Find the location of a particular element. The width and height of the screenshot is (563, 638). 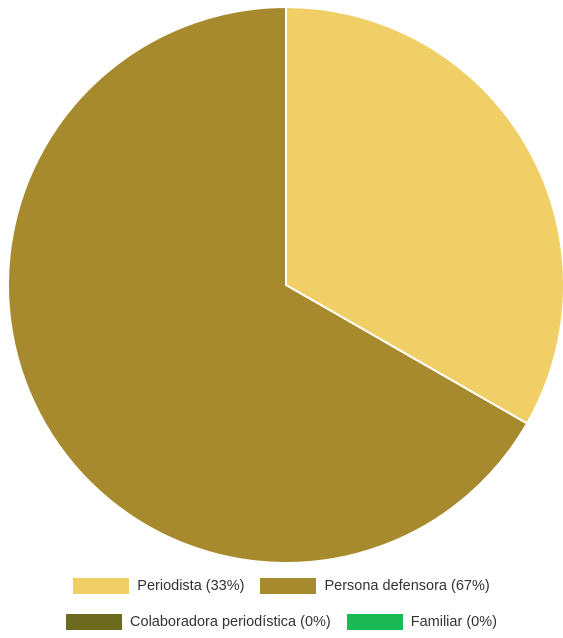

legend-swatch-persona-defensora is located at coordinates (288, 586).